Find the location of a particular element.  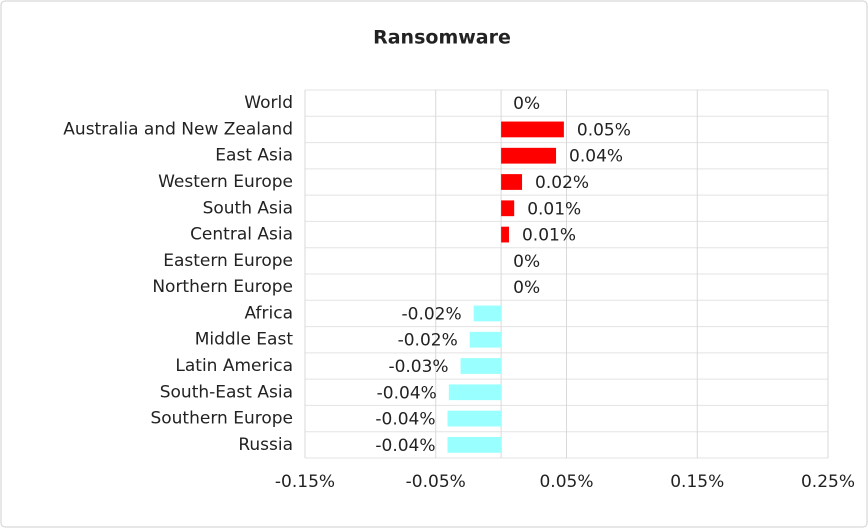

y-tick-label: Central Asia is located at coordinates (241, 235).